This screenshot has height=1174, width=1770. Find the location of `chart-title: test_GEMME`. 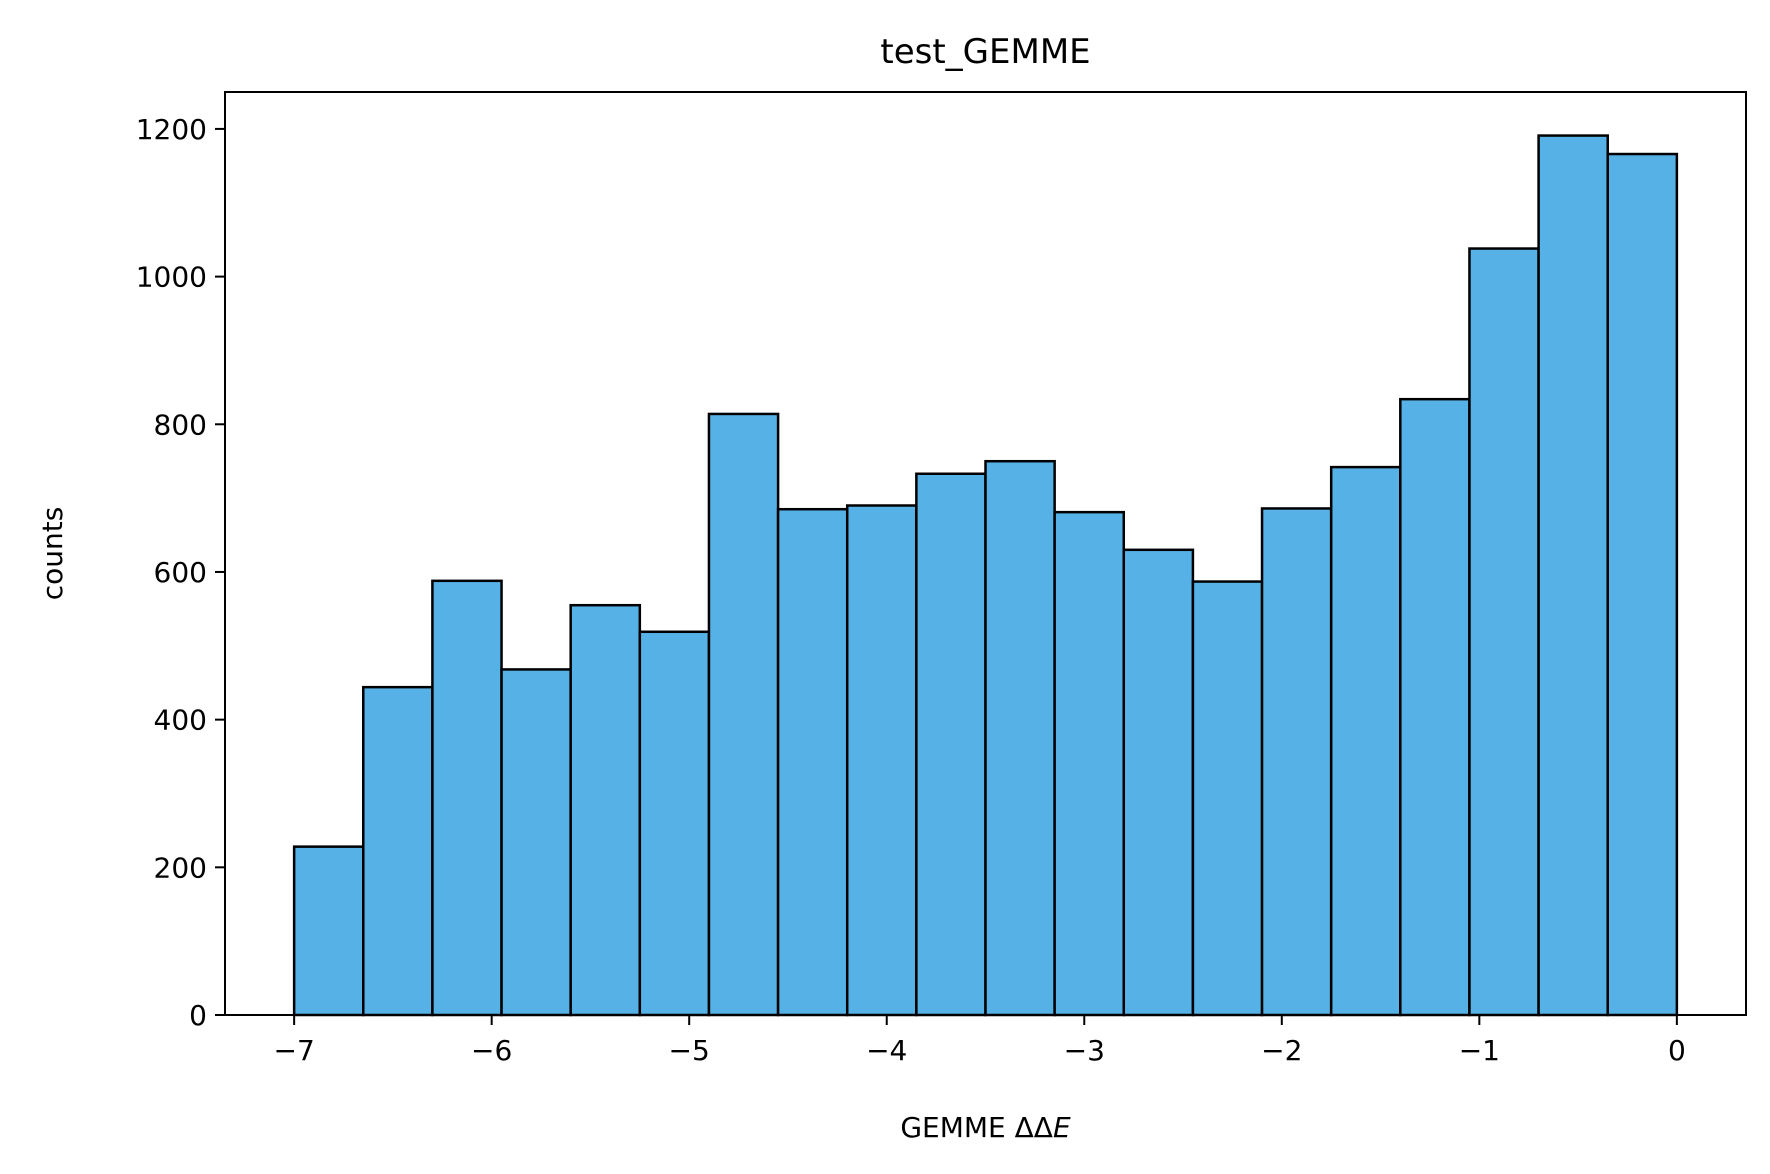

chart-title: test_GEMME is located at coordinates (985, 52).